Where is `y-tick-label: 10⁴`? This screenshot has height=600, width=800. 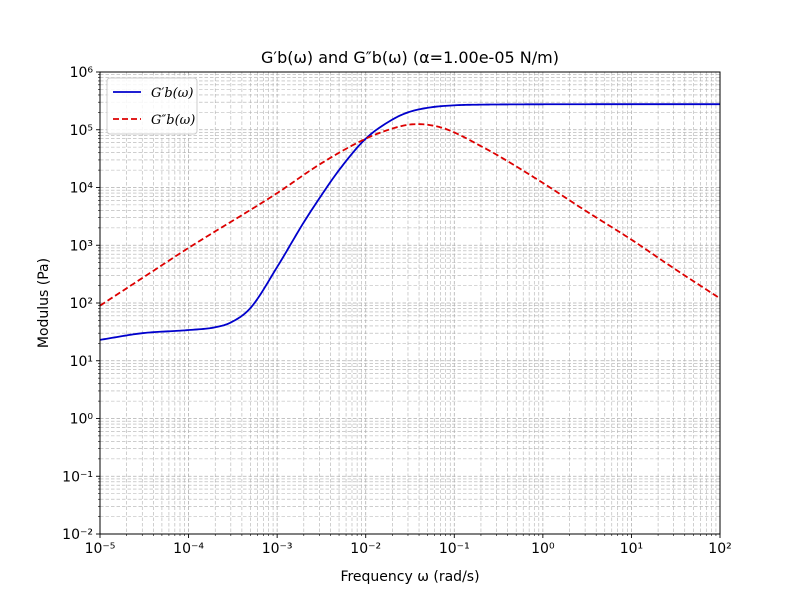
y-tick-label: 10⁴ is located at coordinates (82, 189).